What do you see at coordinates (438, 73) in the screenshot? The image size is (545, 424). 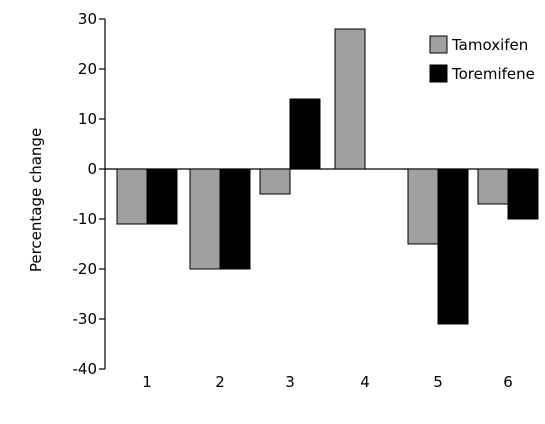 I see `legend-swatch-toremifene` at bounding box center [438, 73].